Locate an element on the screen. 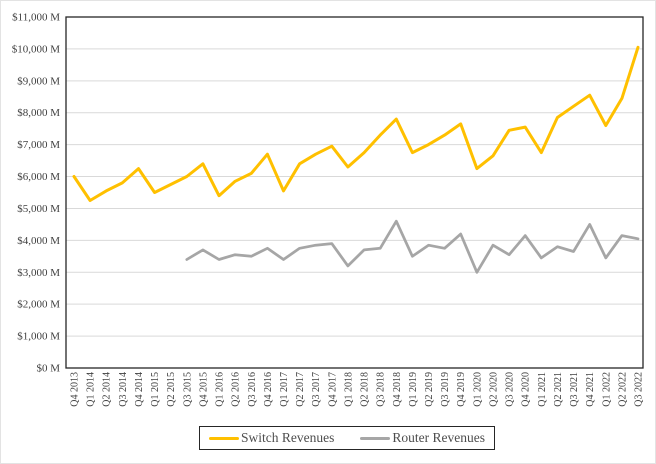 The image size is (656, 464). x-axis-tick-label: Q1 2014 is located at coordinates (91, 389).